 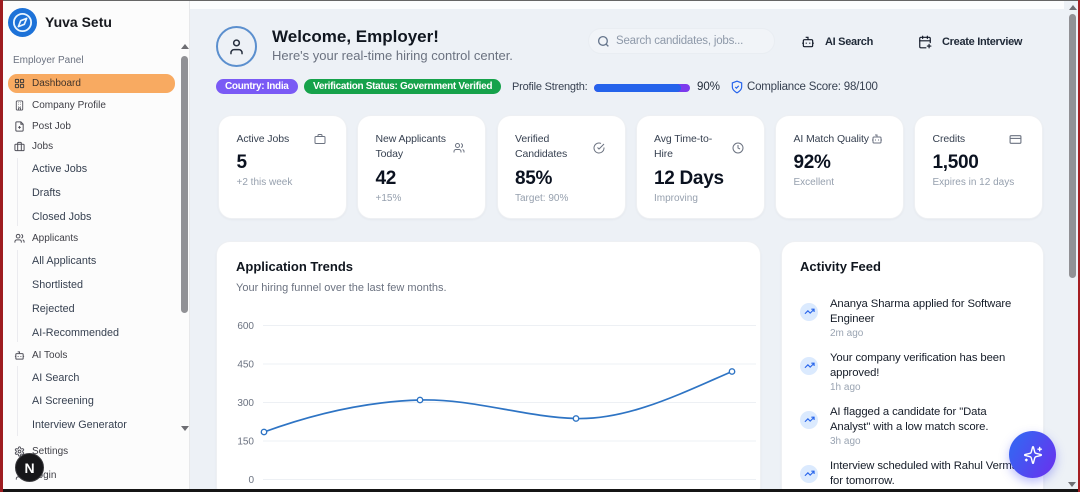 I want to click on svg-text: 600, so click(x=245, y=326).